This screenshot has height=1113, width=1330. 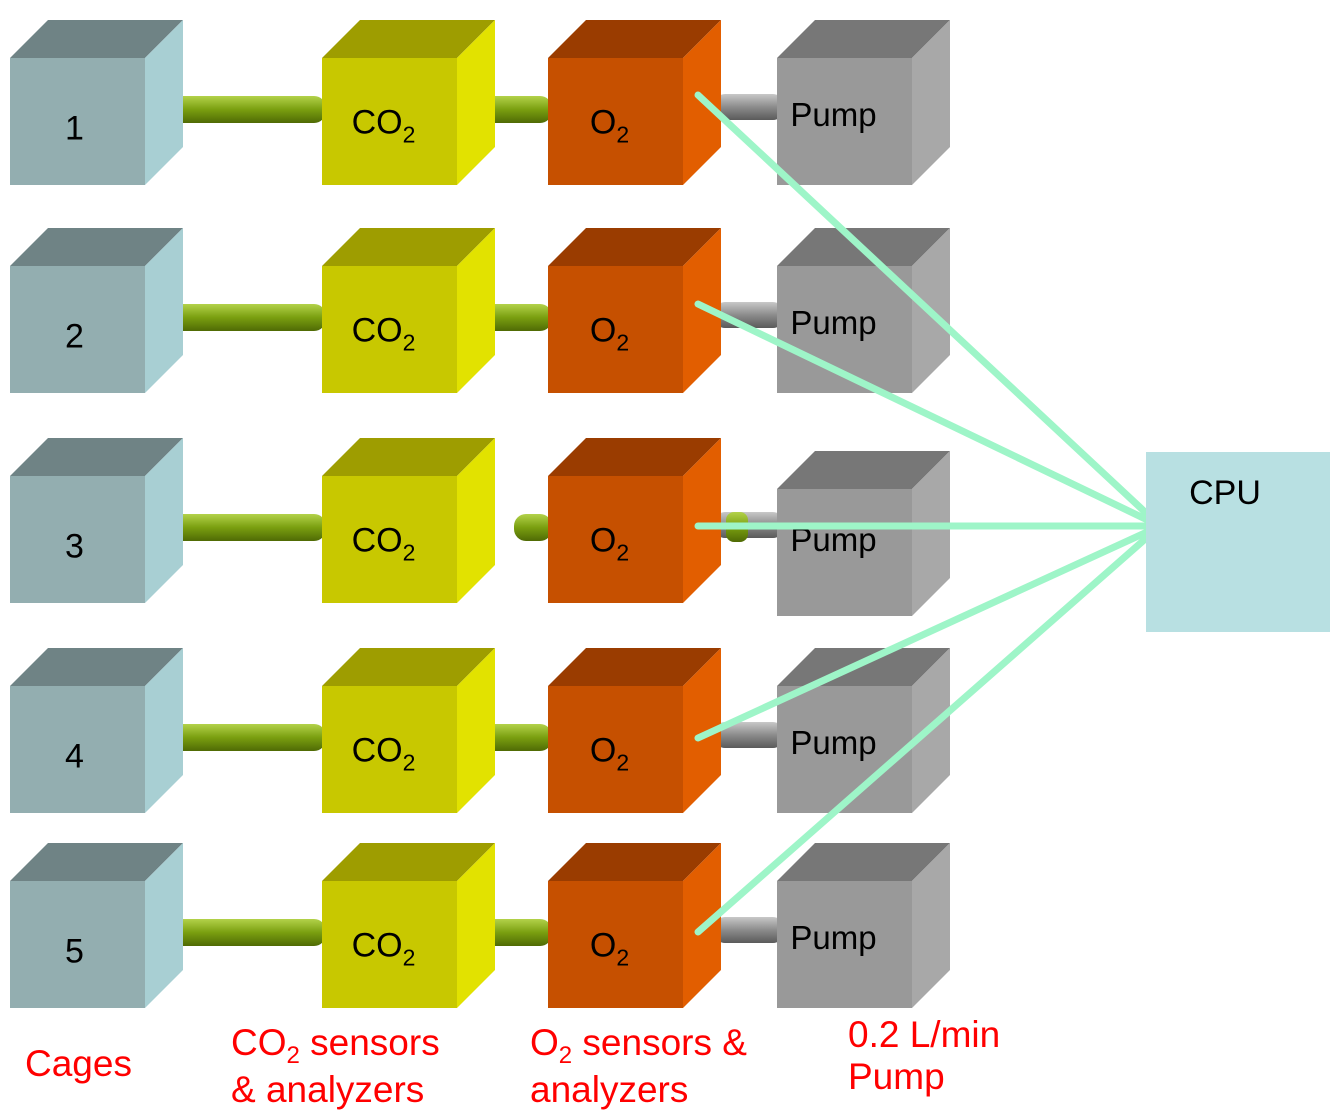 I want to click on o2-box-2: O2, so click(x=634, y=310).